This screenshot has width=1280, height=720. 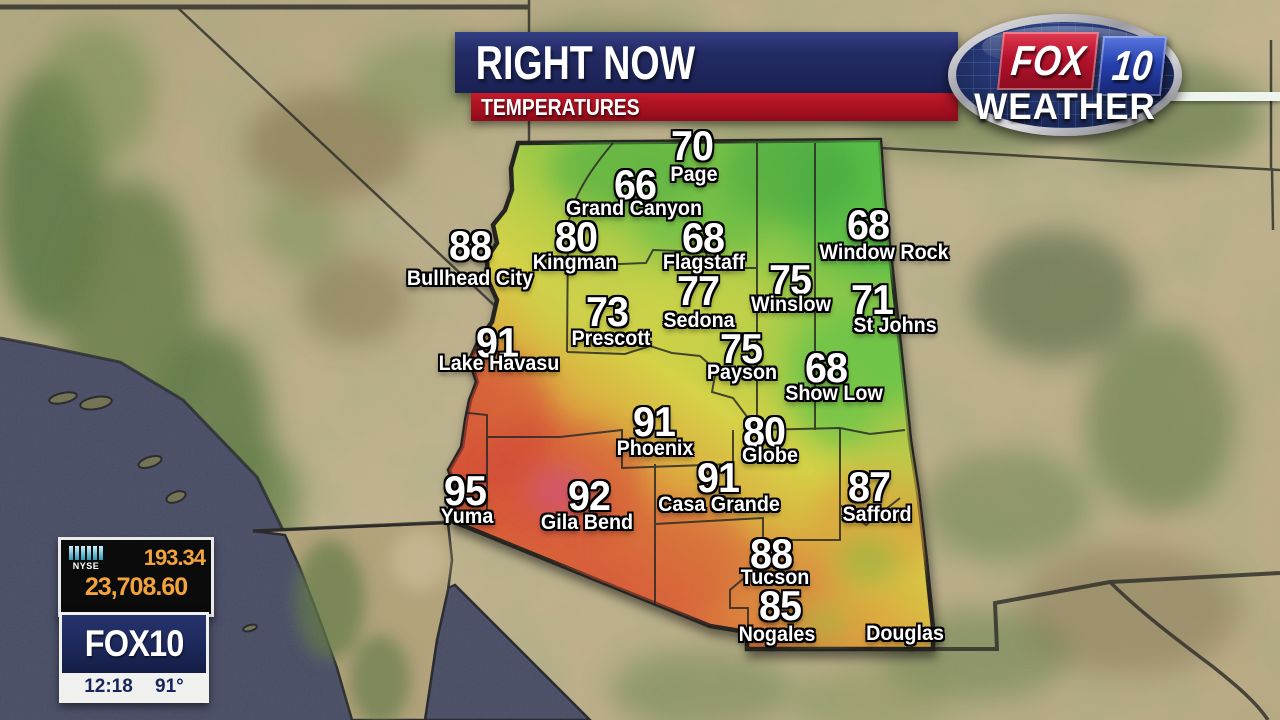 I want to click on fox10-weather-logo: FOX 10 WEATHER, so click(x=1066, y=75).